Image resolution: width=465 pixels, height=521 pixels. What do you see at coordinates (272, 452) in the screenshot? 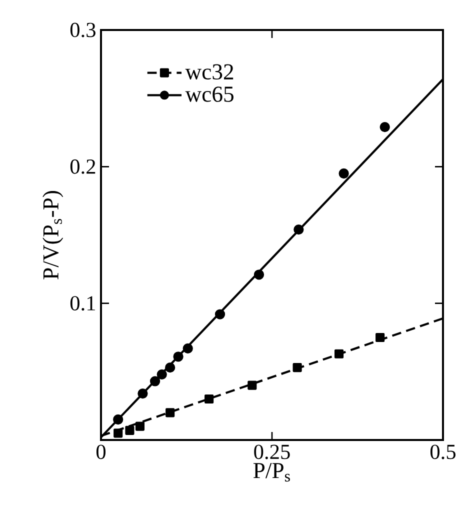
I see `x-tick-label: 0.25` at bounding box center [272, 452].